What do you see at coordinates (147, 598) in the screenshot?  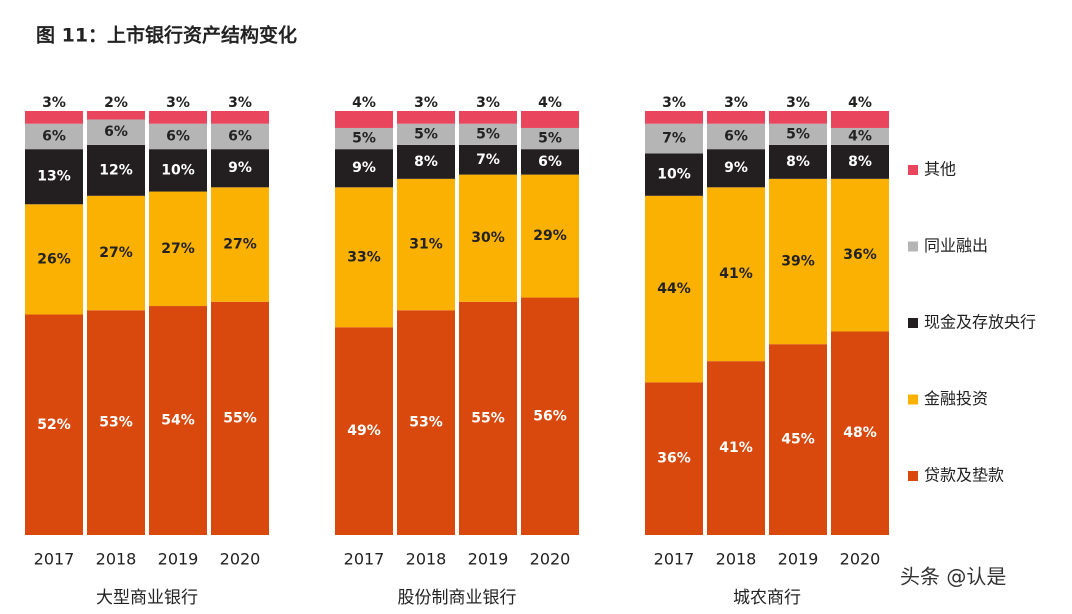 I see `group-label: 大型商业银行` at bounding box center [147, 598].